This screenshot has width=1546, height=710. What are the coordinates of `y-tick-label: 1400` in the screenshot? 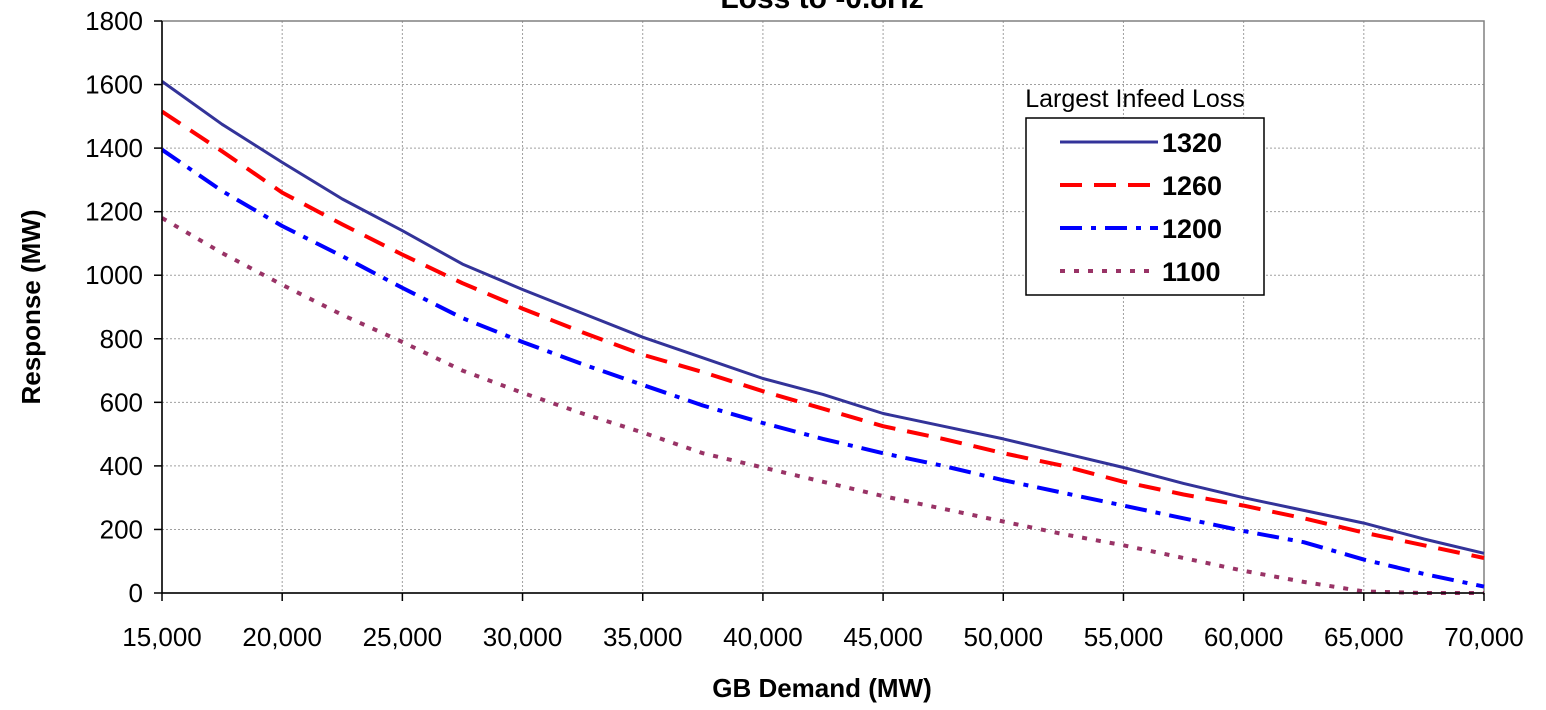 It's located at (114, 148).